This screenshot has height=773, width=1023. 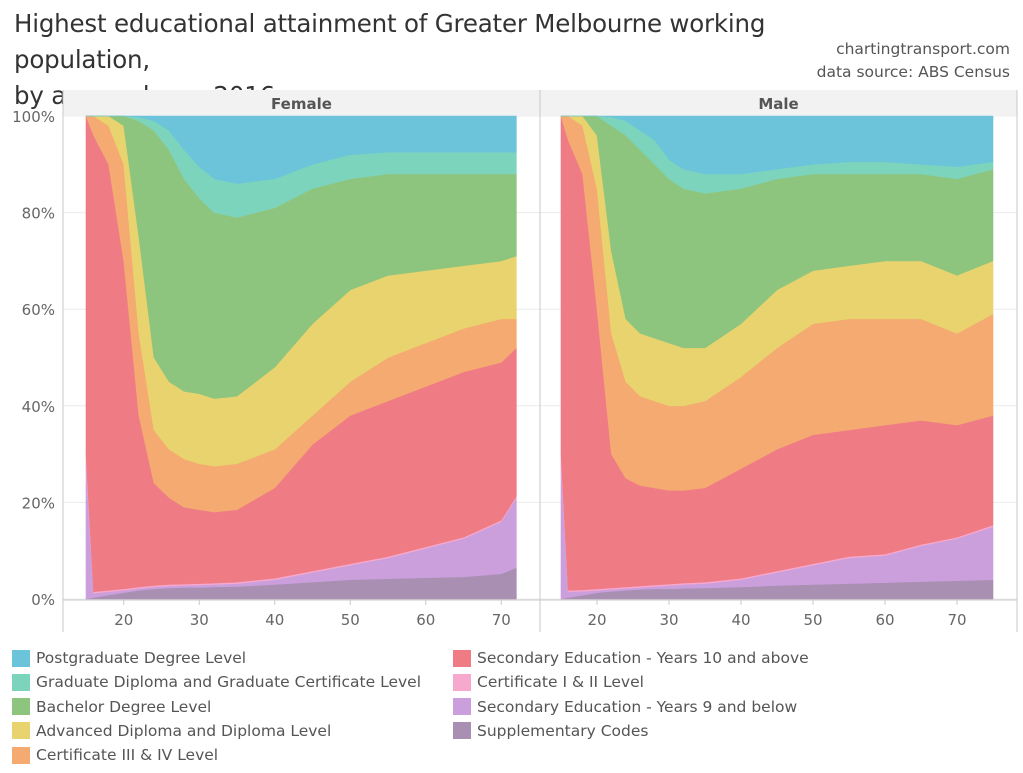 I want to click on legend-label: Bachelor Degree Level, so click(x=124, y=706).